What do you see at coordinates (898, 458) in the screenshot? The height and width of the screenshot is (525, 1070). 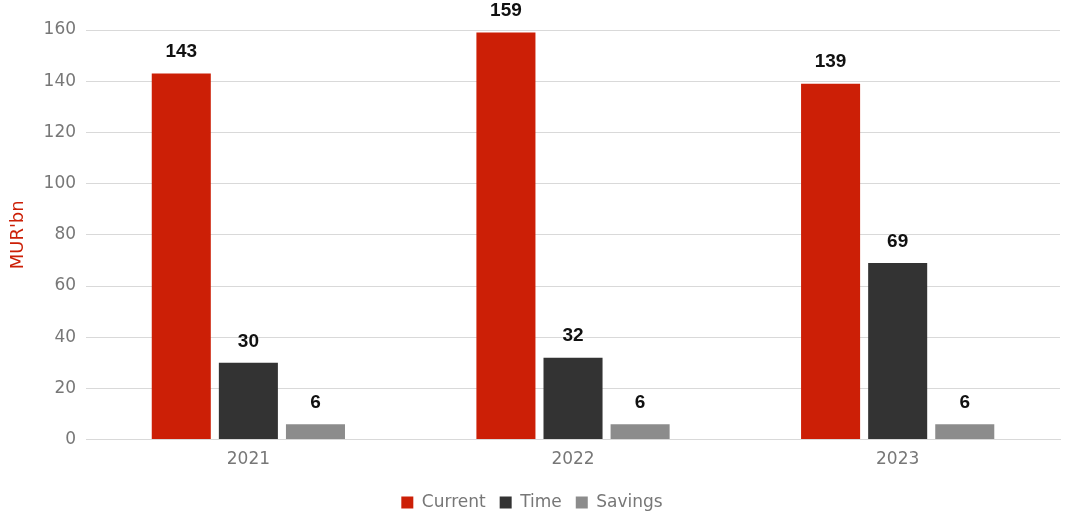 I see `x-tick-label: 2023` at bounding box center [898, 458].